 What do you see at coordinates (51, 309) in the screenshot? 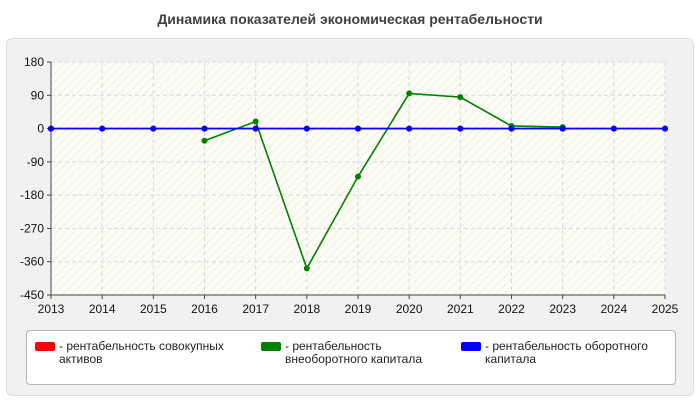
I see `x-tick-label: 2013` at bounding box center [51, 309].